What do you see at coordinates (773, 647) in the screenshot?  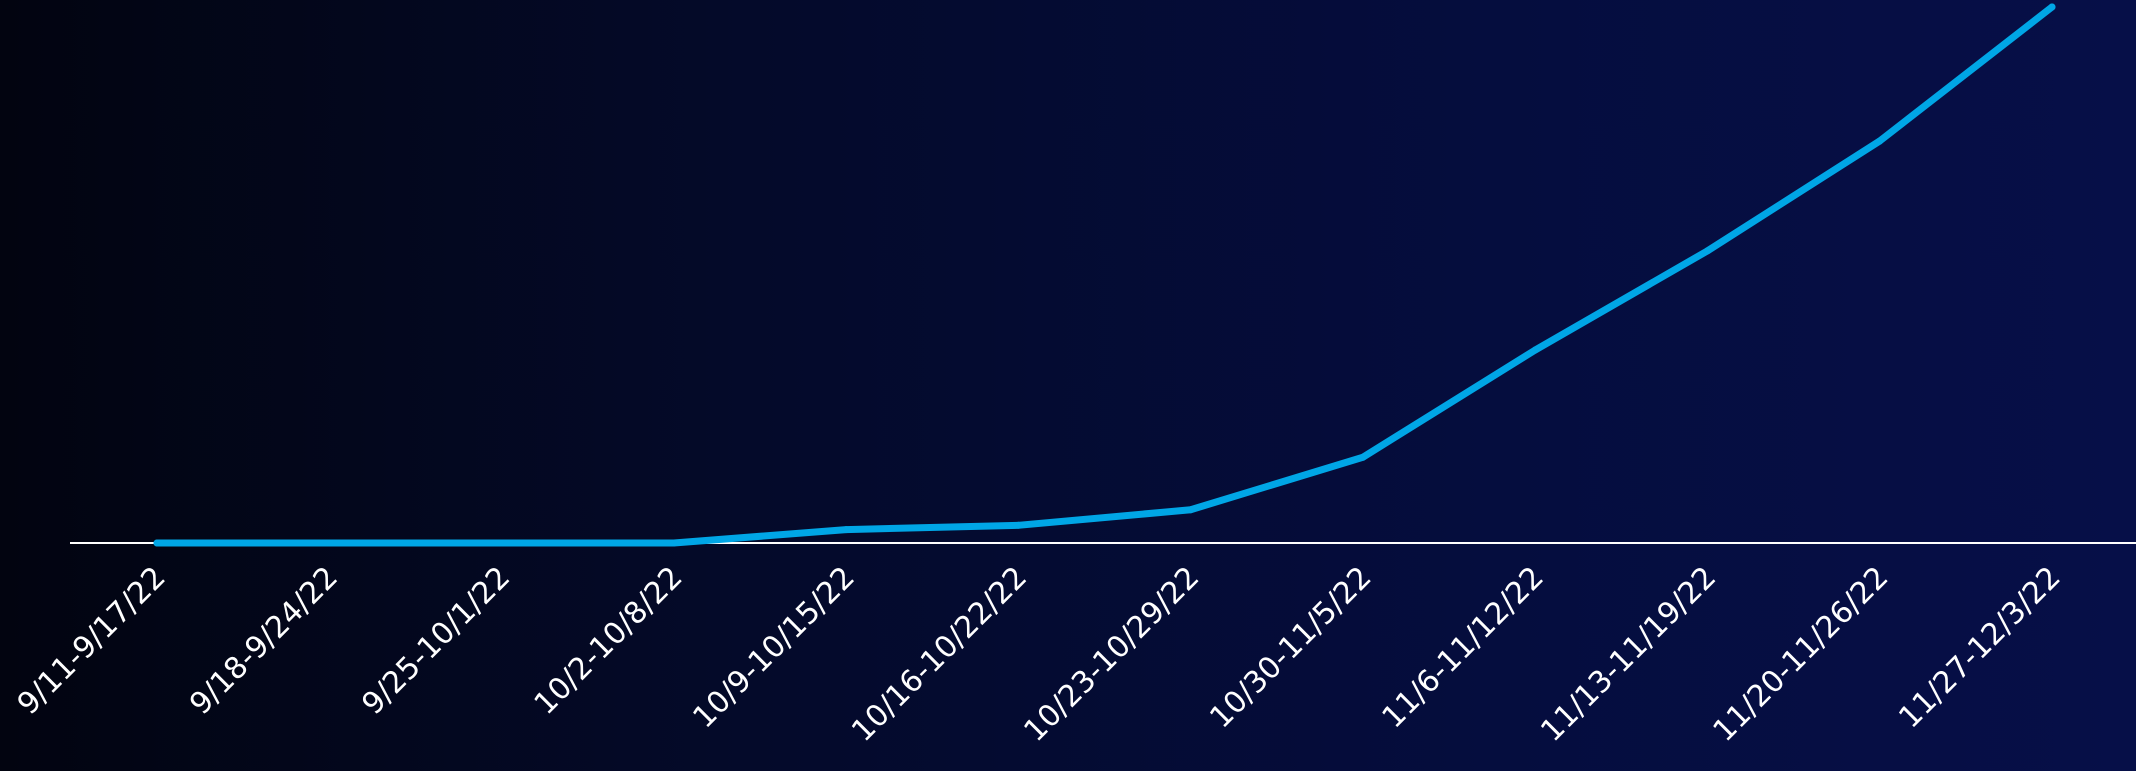 I see `x-tick-label: 10/9-10/15/22` at bounding box center [773, 647].